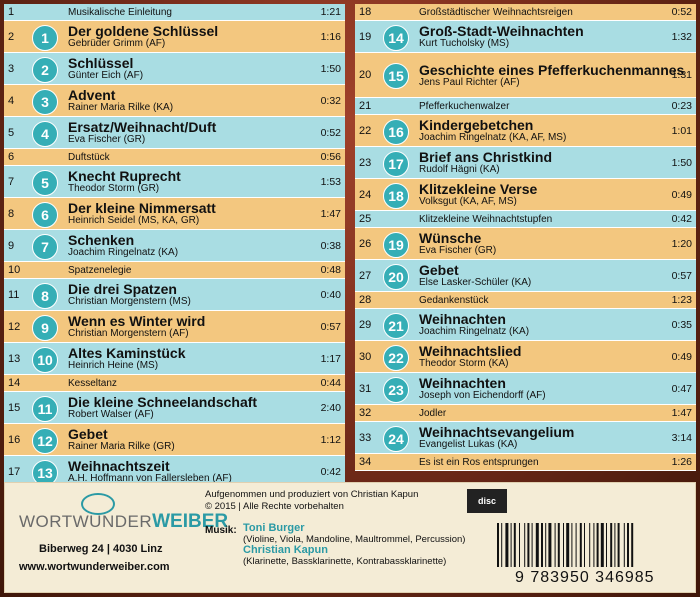 The height and width of the screenshot is (597, 700). I want to click on track-duration: 1:47, so click(681, 413).